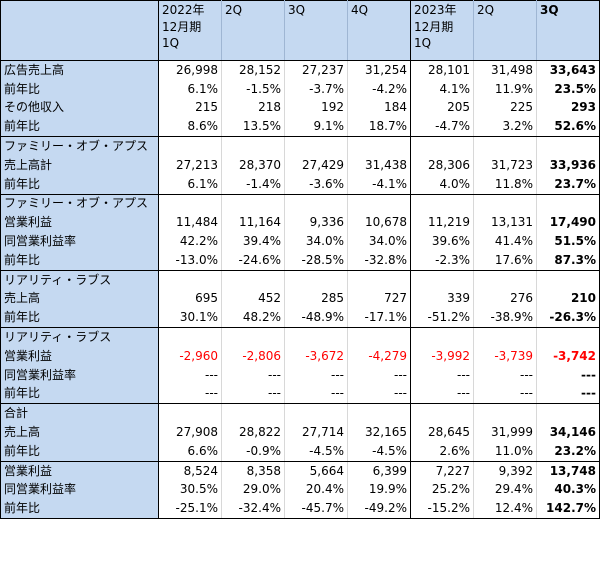  Describe the element at coordinates (442, 490) in the screenshot. I see `value-cell: 25.2%` at that location.